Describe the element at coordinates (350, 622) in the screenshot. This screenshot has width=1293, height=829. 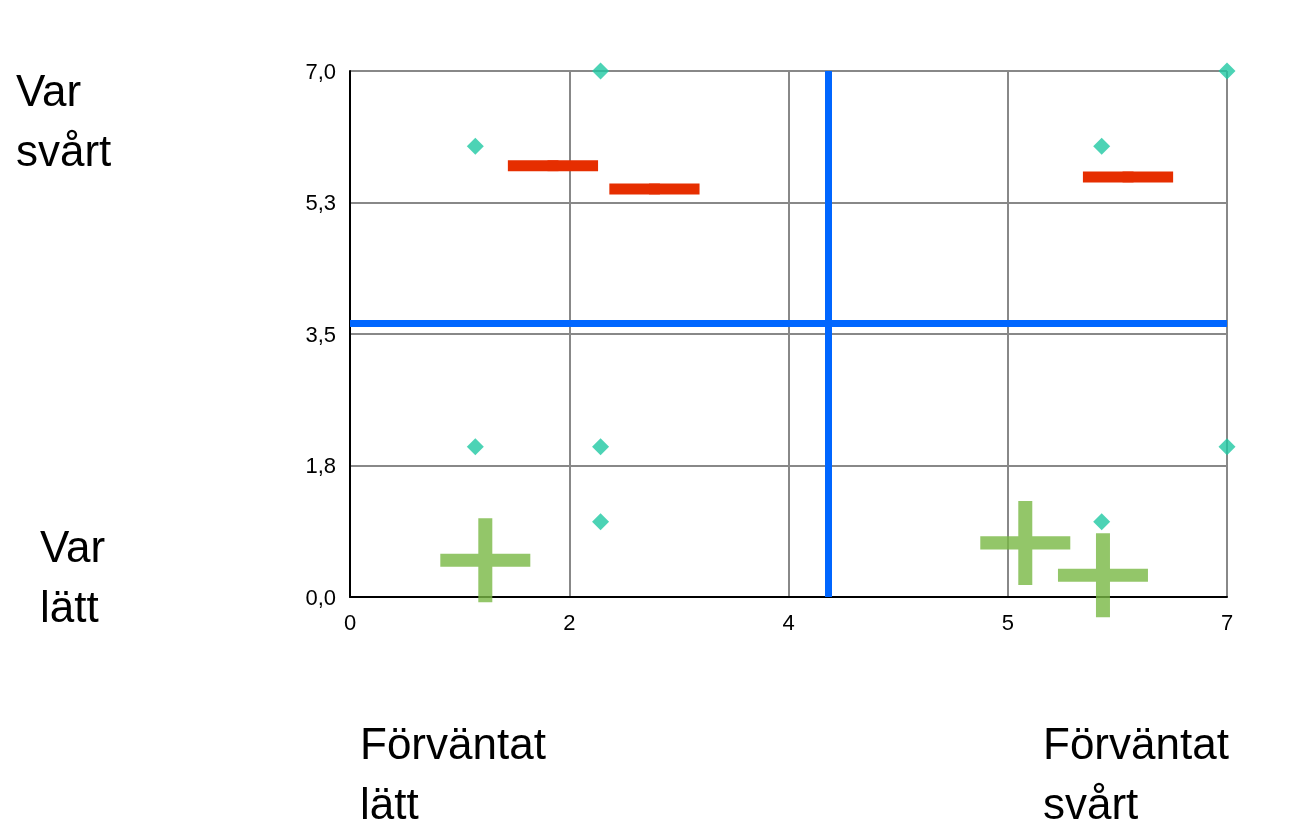
I see `x-tick-label: 0` at that location.